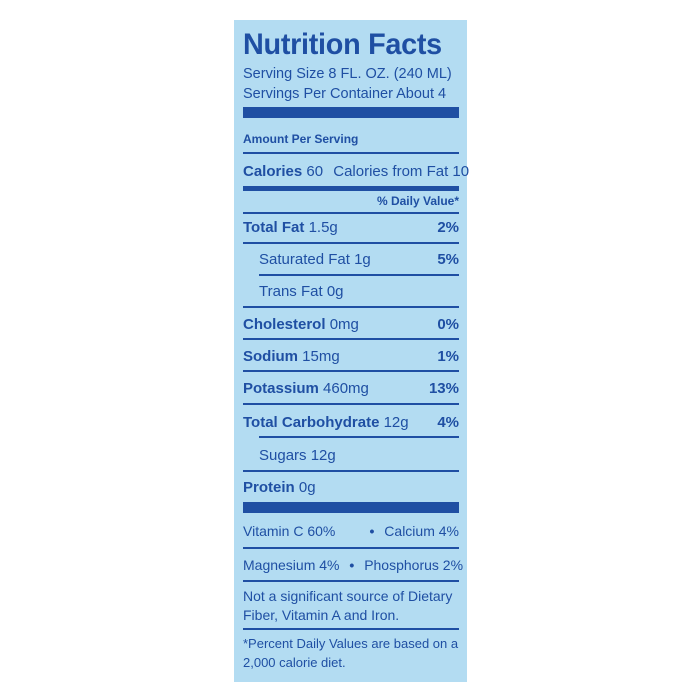  I want to click on nutrient-name: Cholesterol, so click(284, 324).